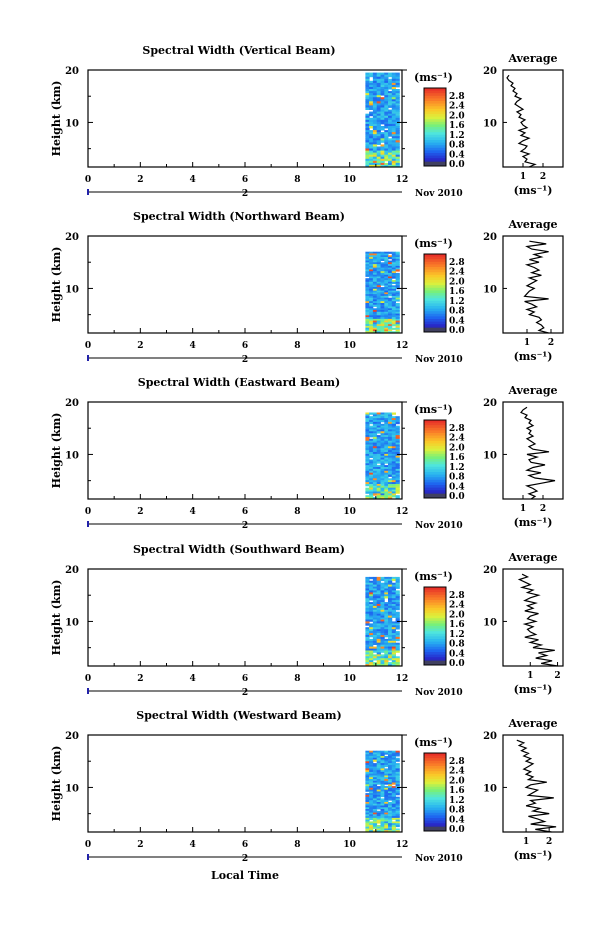 Image resolution: width=616 pixels, height=929 pixels. What do you see at coordinates (457, 282) in the screenshot?
I see `colorbar-tick-label: 2.0` at bounding box center [457, 282].